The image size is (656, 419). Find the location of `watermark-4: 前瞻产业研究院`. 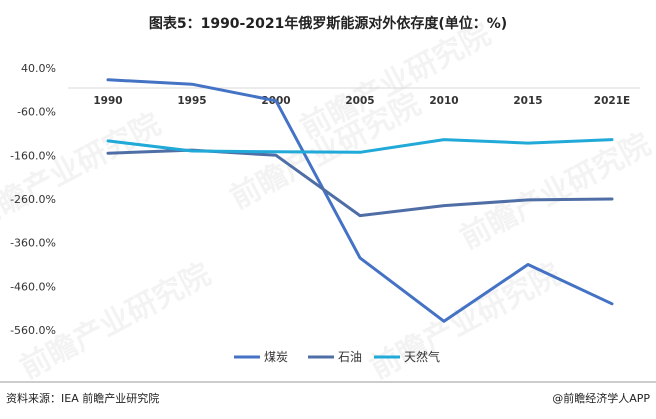

watermark-4: 前瞻产业研究院 is located at coordinates (466, 321).